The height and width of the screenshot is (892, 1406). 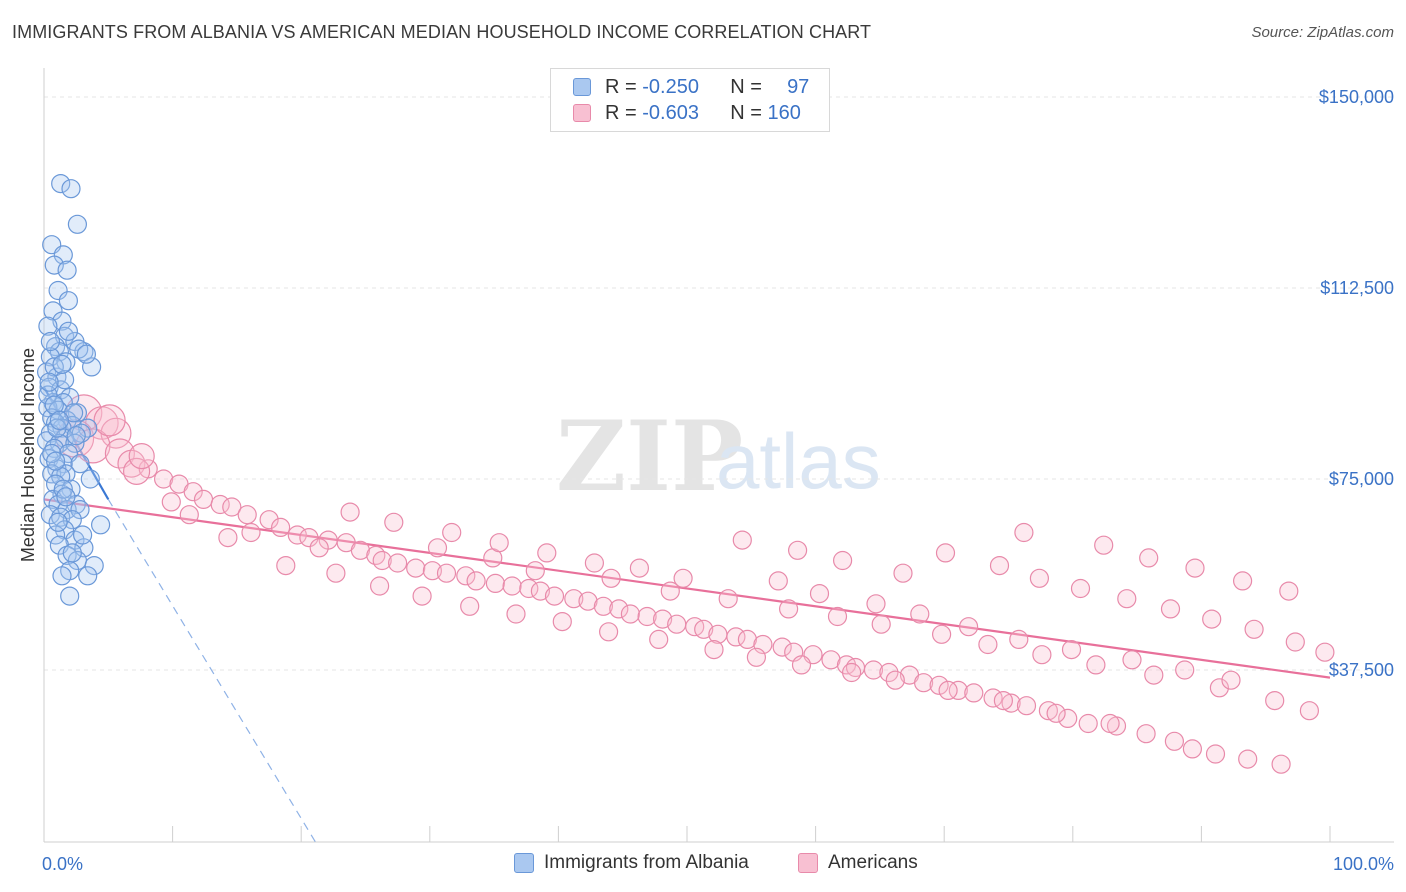 I want to click on legend-r-label: R =, so click(x=621, y=112).